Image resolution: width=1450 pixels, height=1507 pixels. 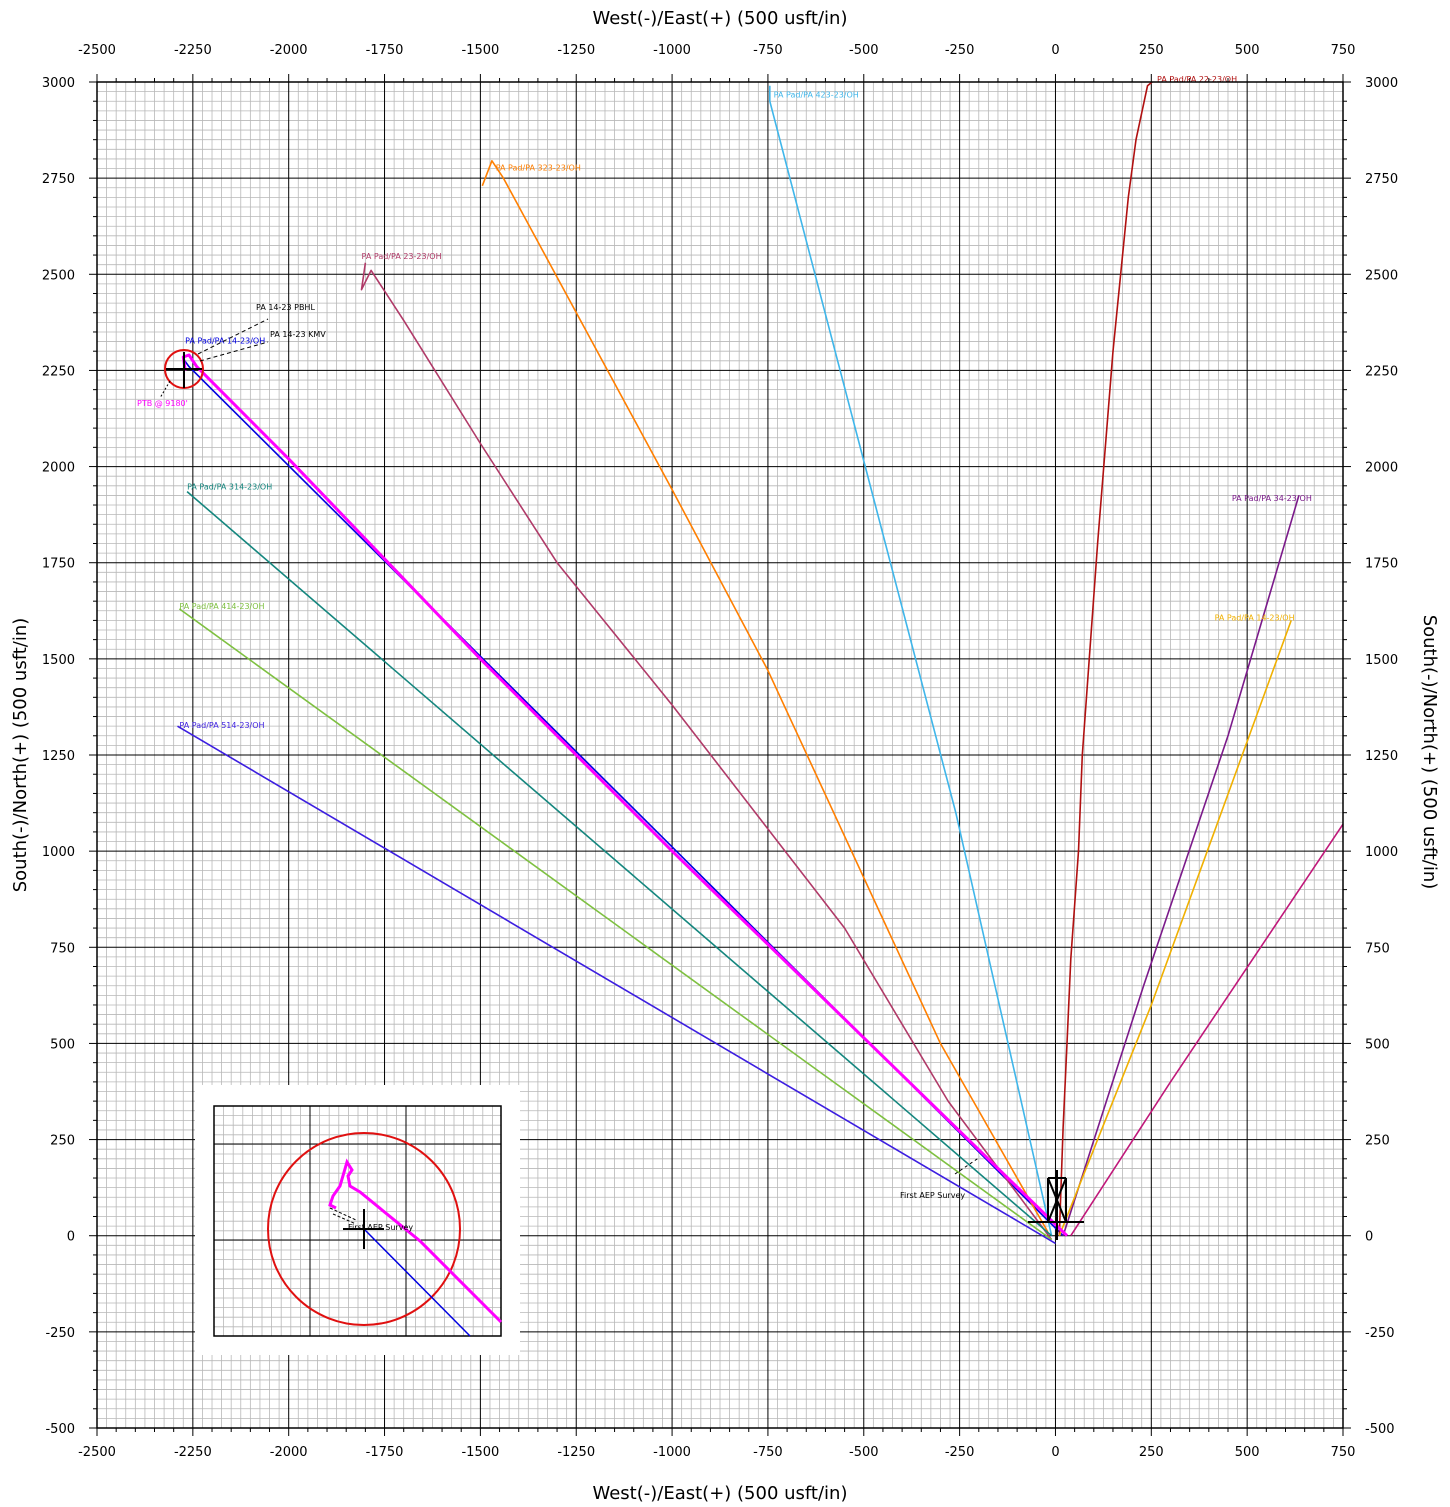 I want to click on x-tick-label-bottom: -1000, so click(x=672, y=1452).